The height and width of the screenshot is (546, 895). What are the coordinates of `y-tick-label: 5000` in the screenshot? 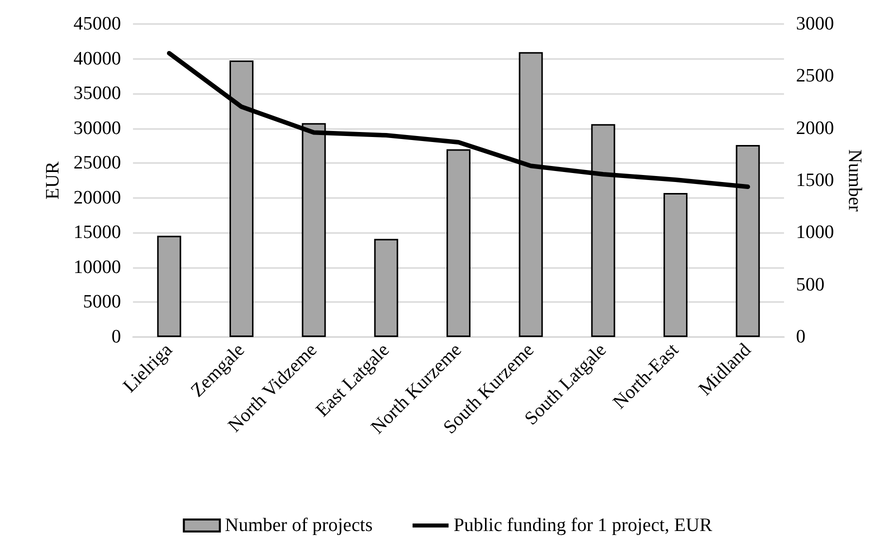 It's located at (102, 302).